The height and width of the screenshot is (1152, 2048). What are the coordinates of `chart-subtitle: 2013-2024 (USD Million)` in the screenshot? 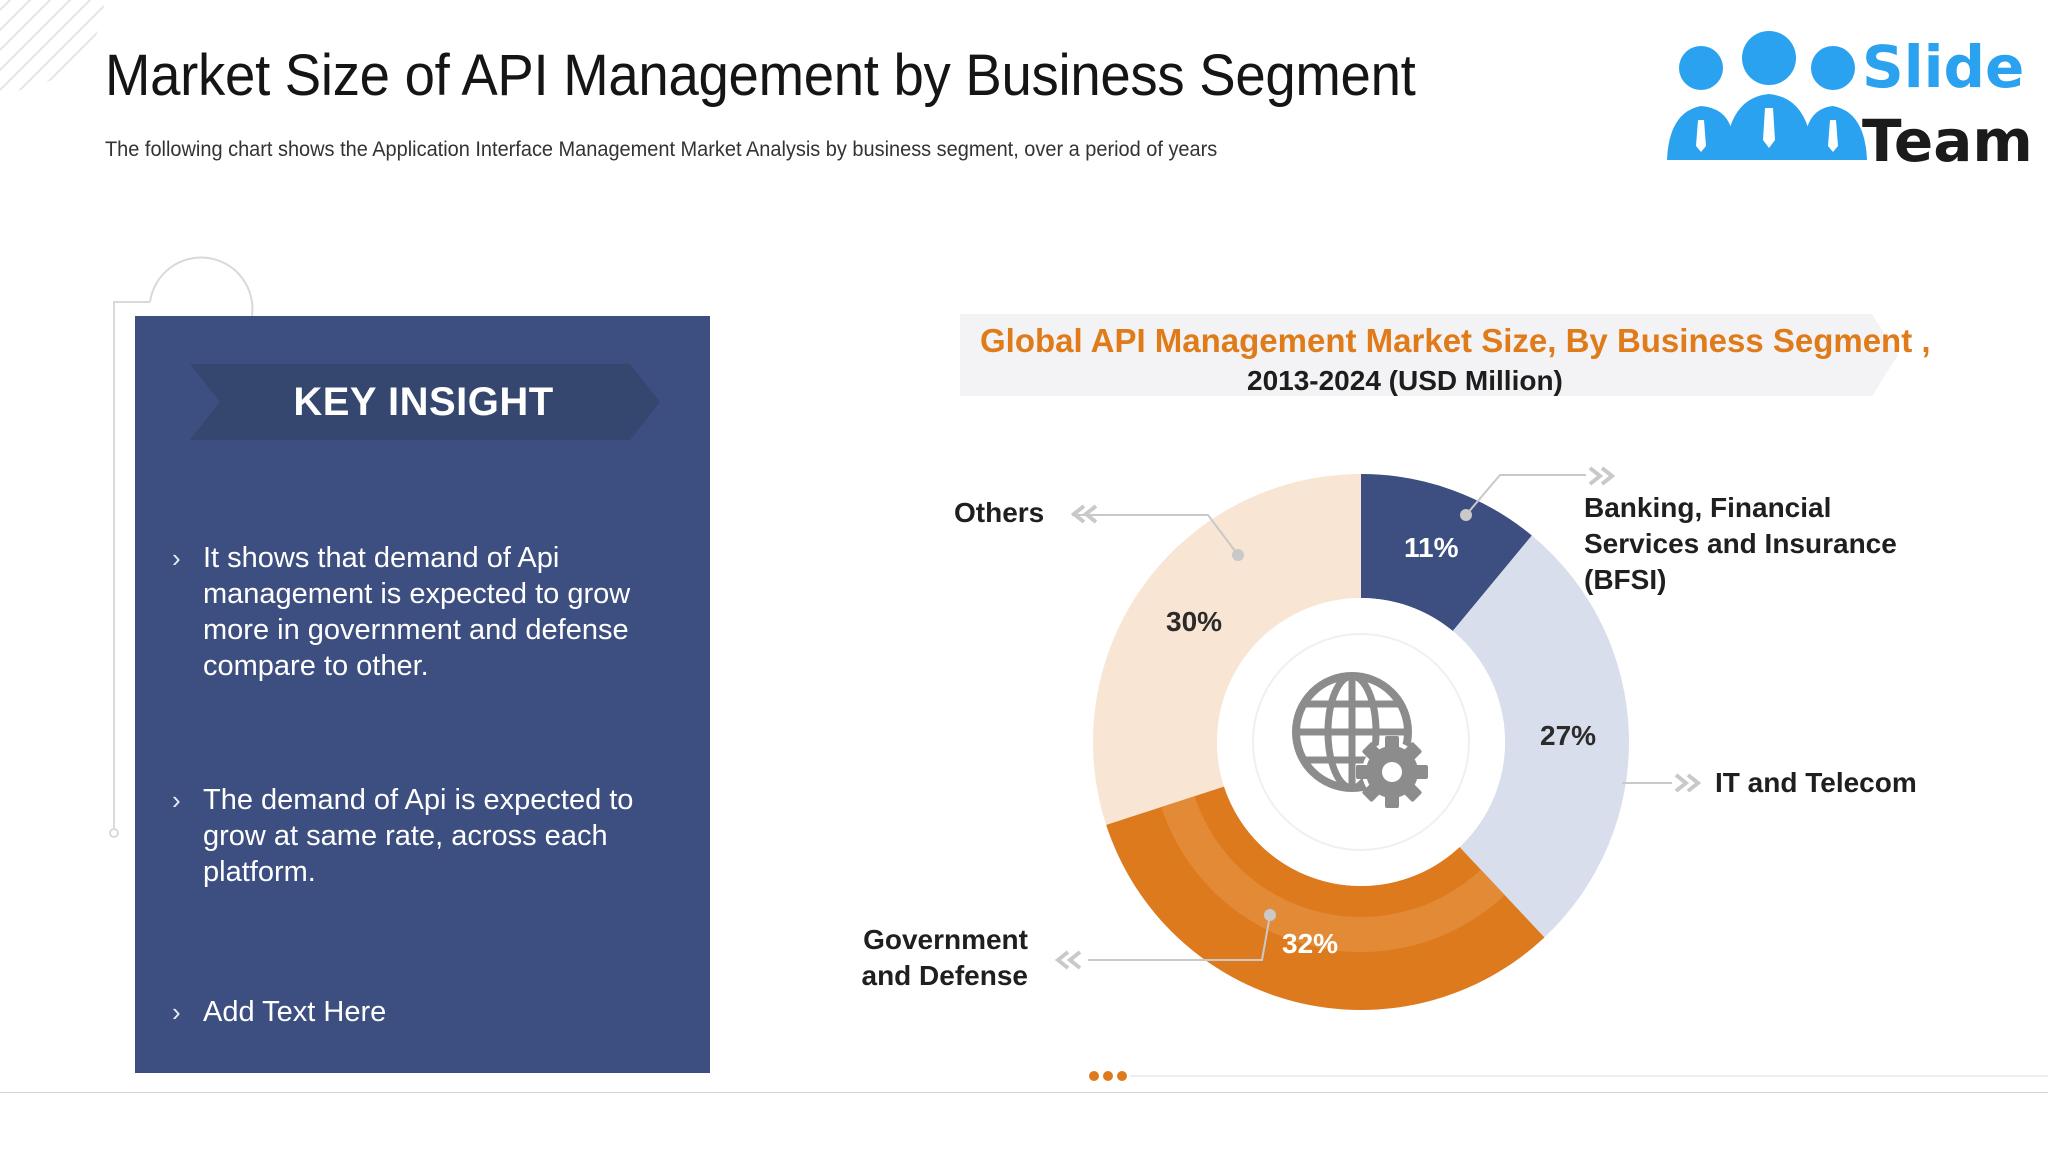 It's located at (1405, 380).